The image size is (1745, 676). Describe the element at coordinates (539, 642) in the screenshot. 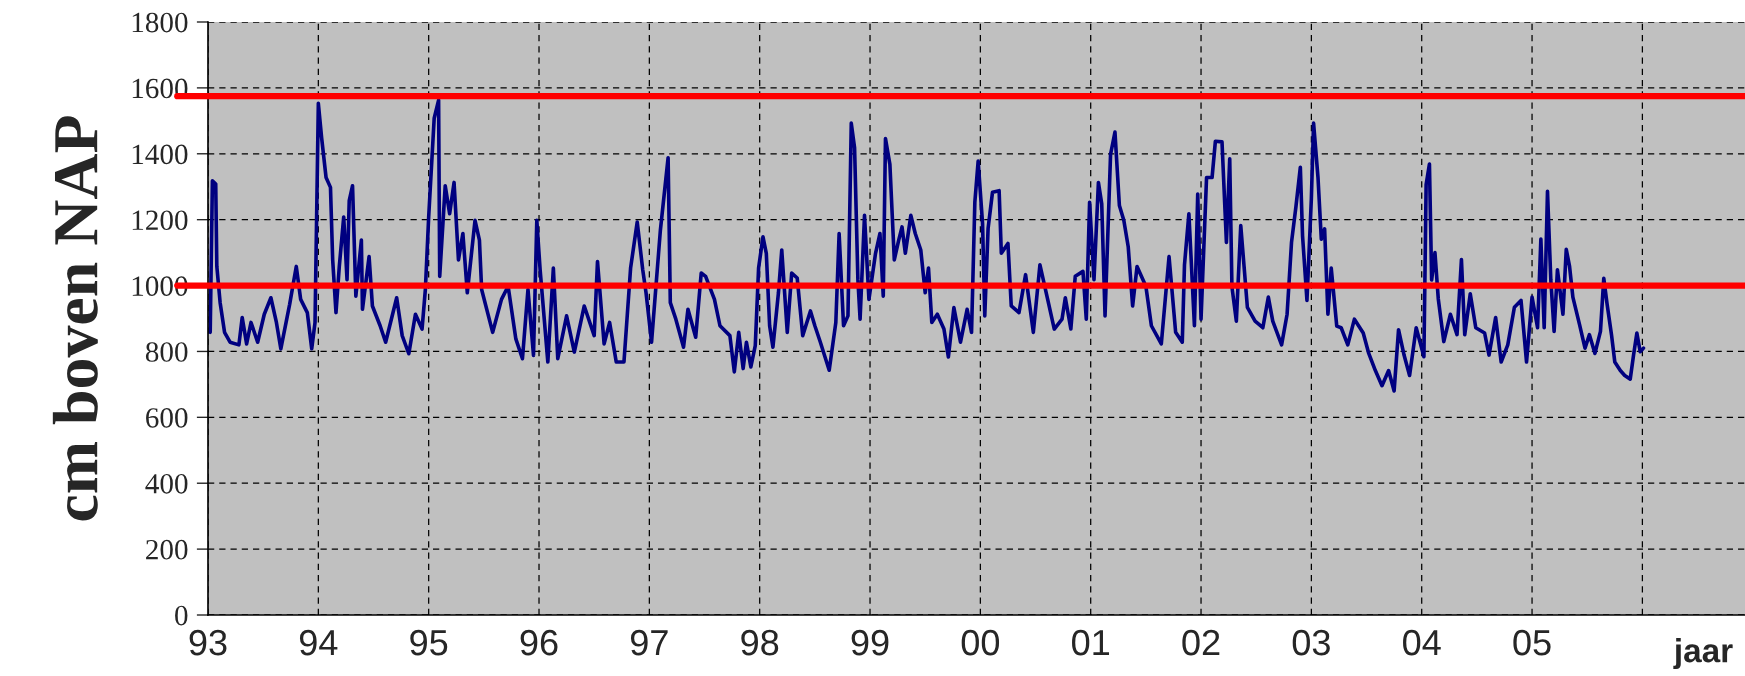

I see `x-tick-label: 96` at that location.